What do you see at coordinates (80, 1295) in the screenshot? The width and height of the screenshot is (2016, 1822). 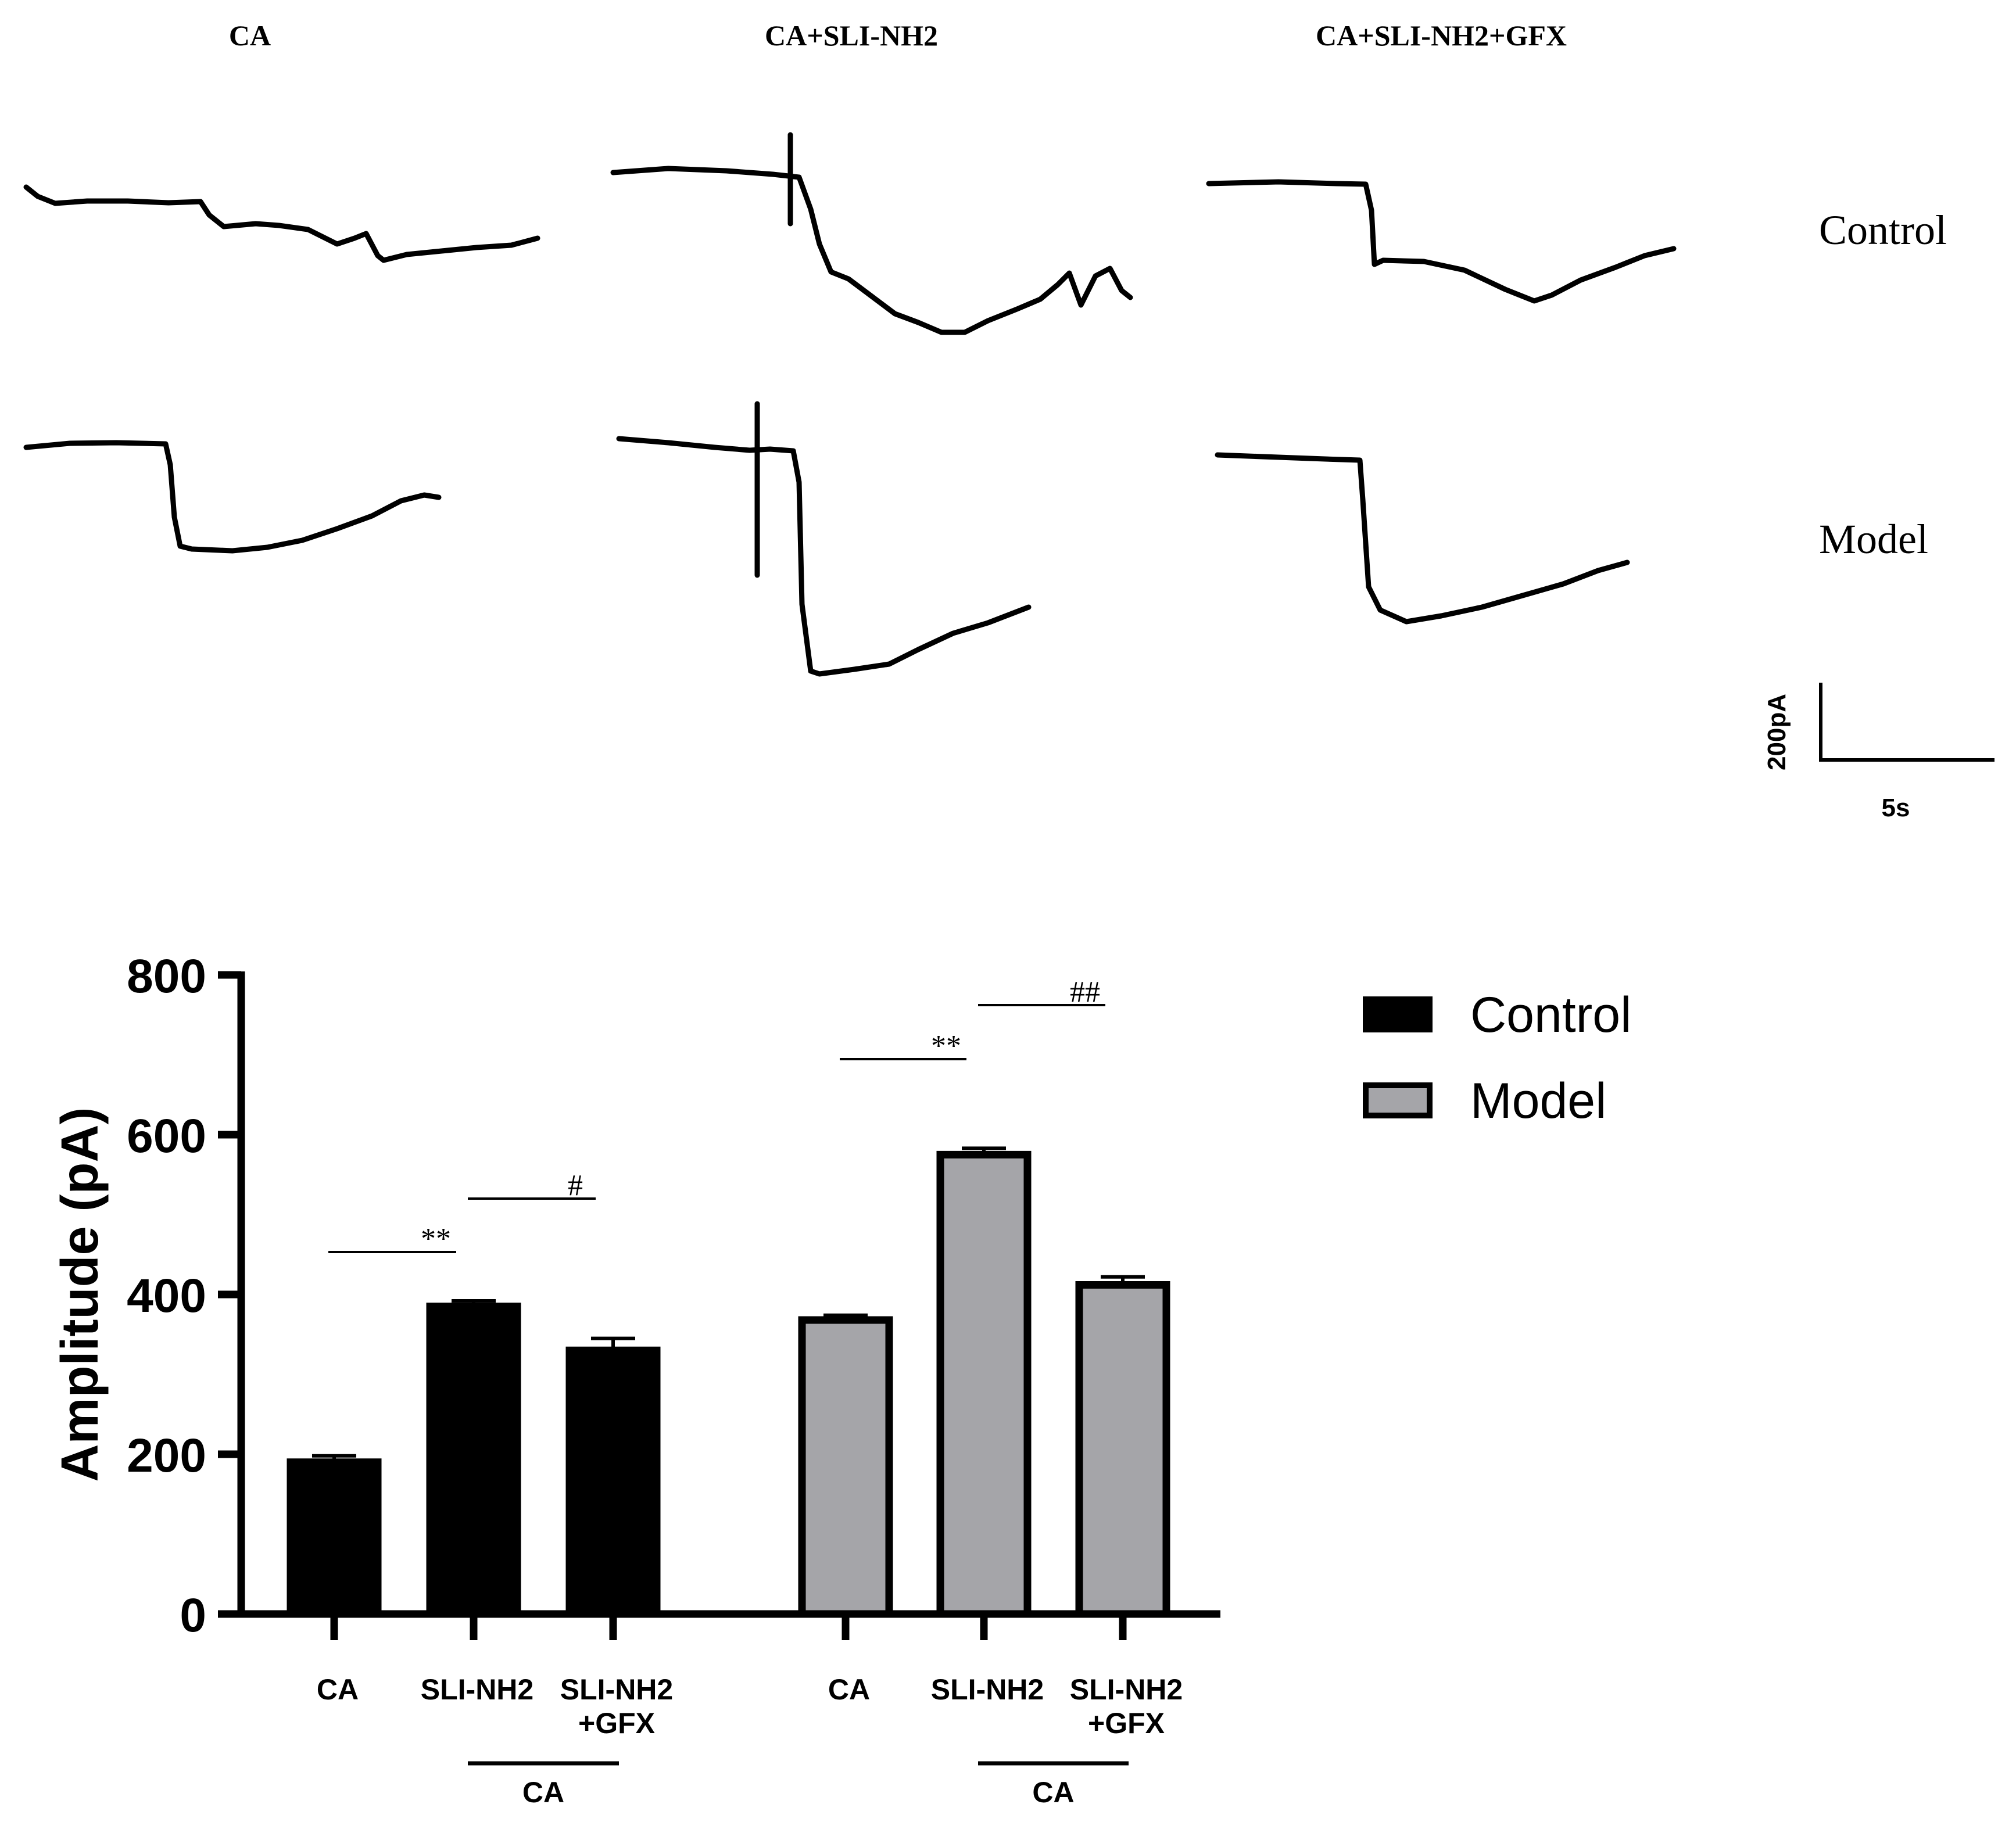 I see `y-axis-label: Amplitude (pA)` at bounding box center [80, 1295].